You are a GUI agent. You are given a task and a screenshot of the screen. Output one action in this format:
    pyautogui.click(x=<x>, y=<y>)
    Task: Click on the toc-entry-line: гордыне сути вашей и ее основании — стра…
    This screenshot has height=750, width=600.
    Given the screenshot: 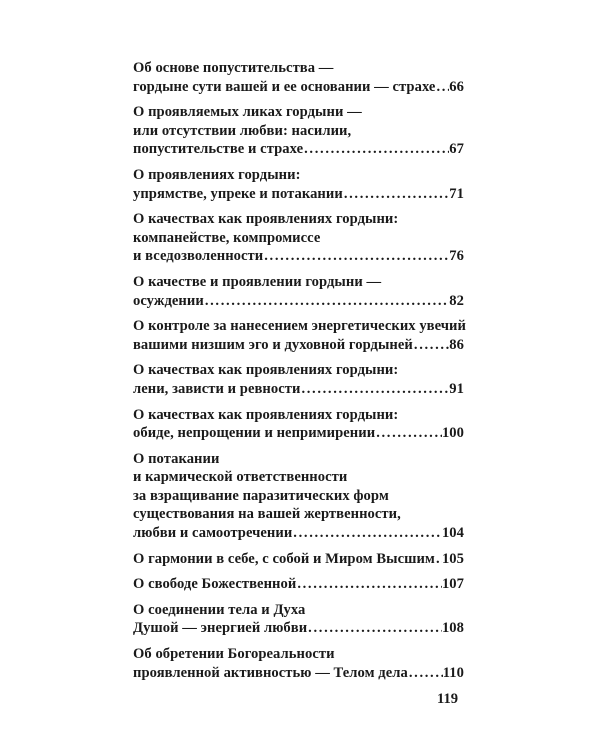 What is the action you would take?
    pyautogui.click(x=298, y=87)
    